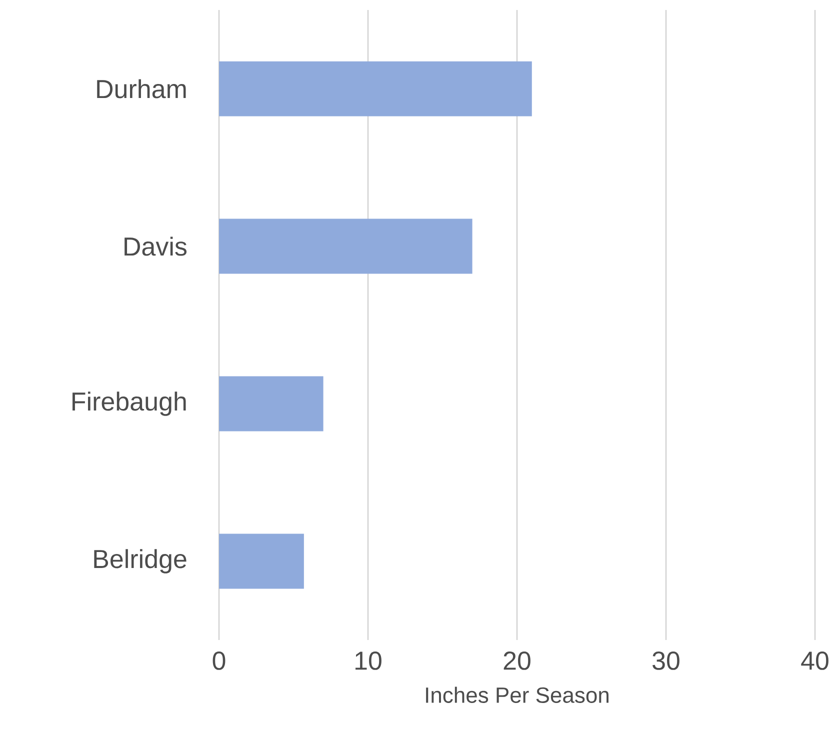 The image size is (835, 752). What do you see at coordinates (155, 246) in the screenshot?
I see `y-tick-label: Davis` at bounding box center [155, 246].